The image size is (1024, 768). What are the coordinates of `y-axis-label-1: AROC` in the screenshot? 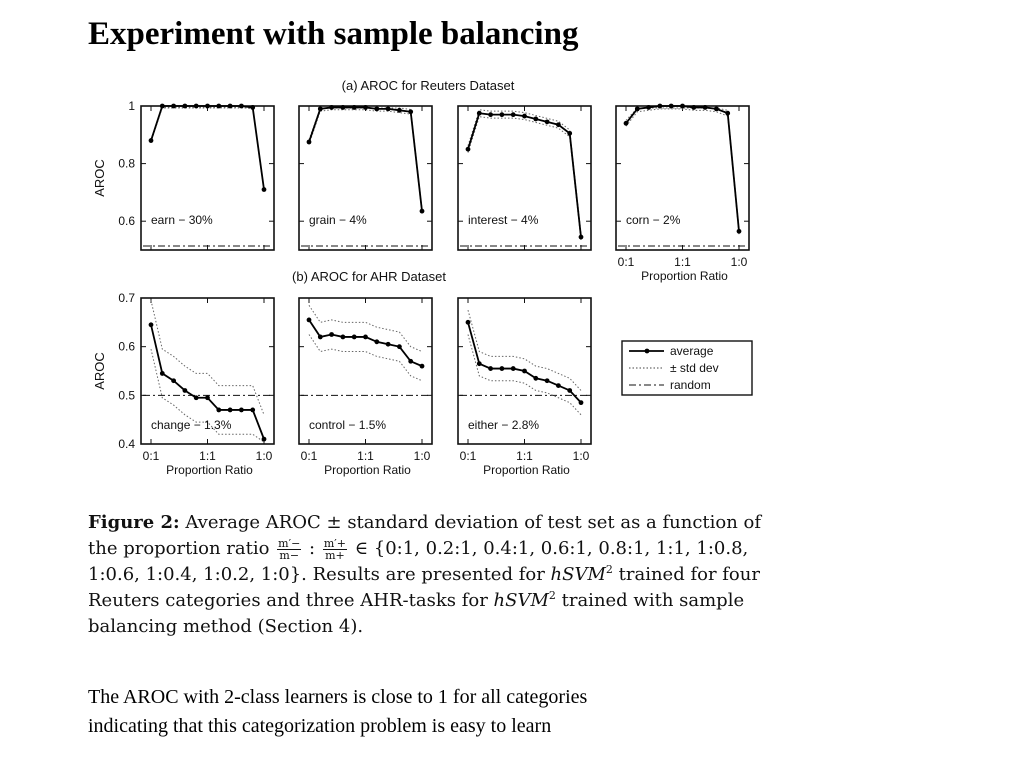 It's located at (99, 371).